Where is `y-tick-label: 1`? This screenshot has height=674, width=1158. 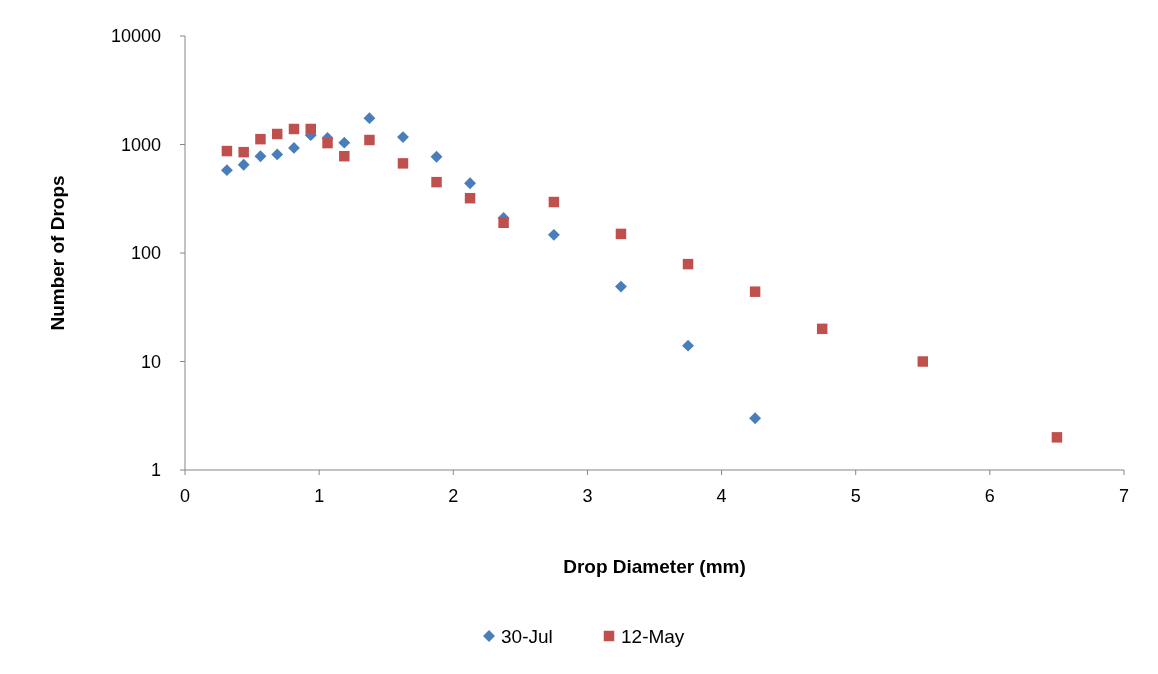
y-tick-label: 1 is located at coordinates (155, 470).